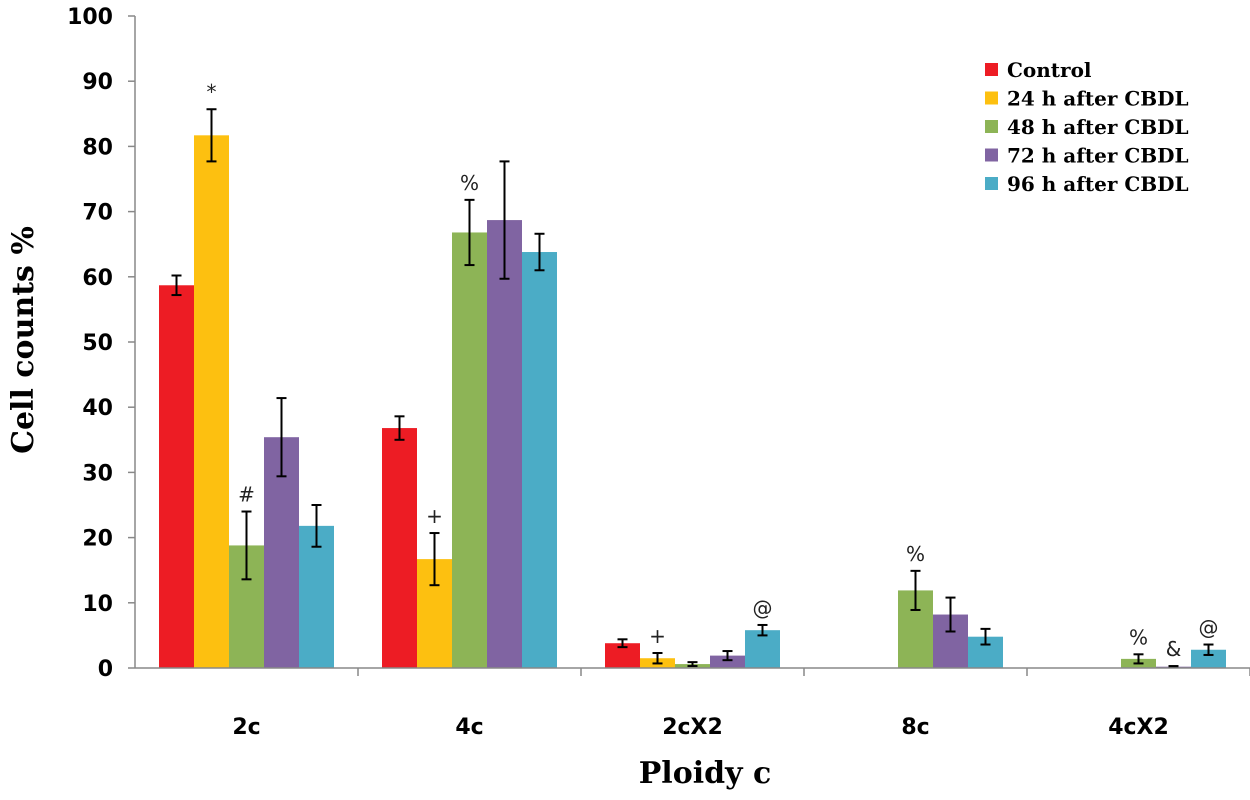  I want to click on significance-annotation: *, so click(212, 92).